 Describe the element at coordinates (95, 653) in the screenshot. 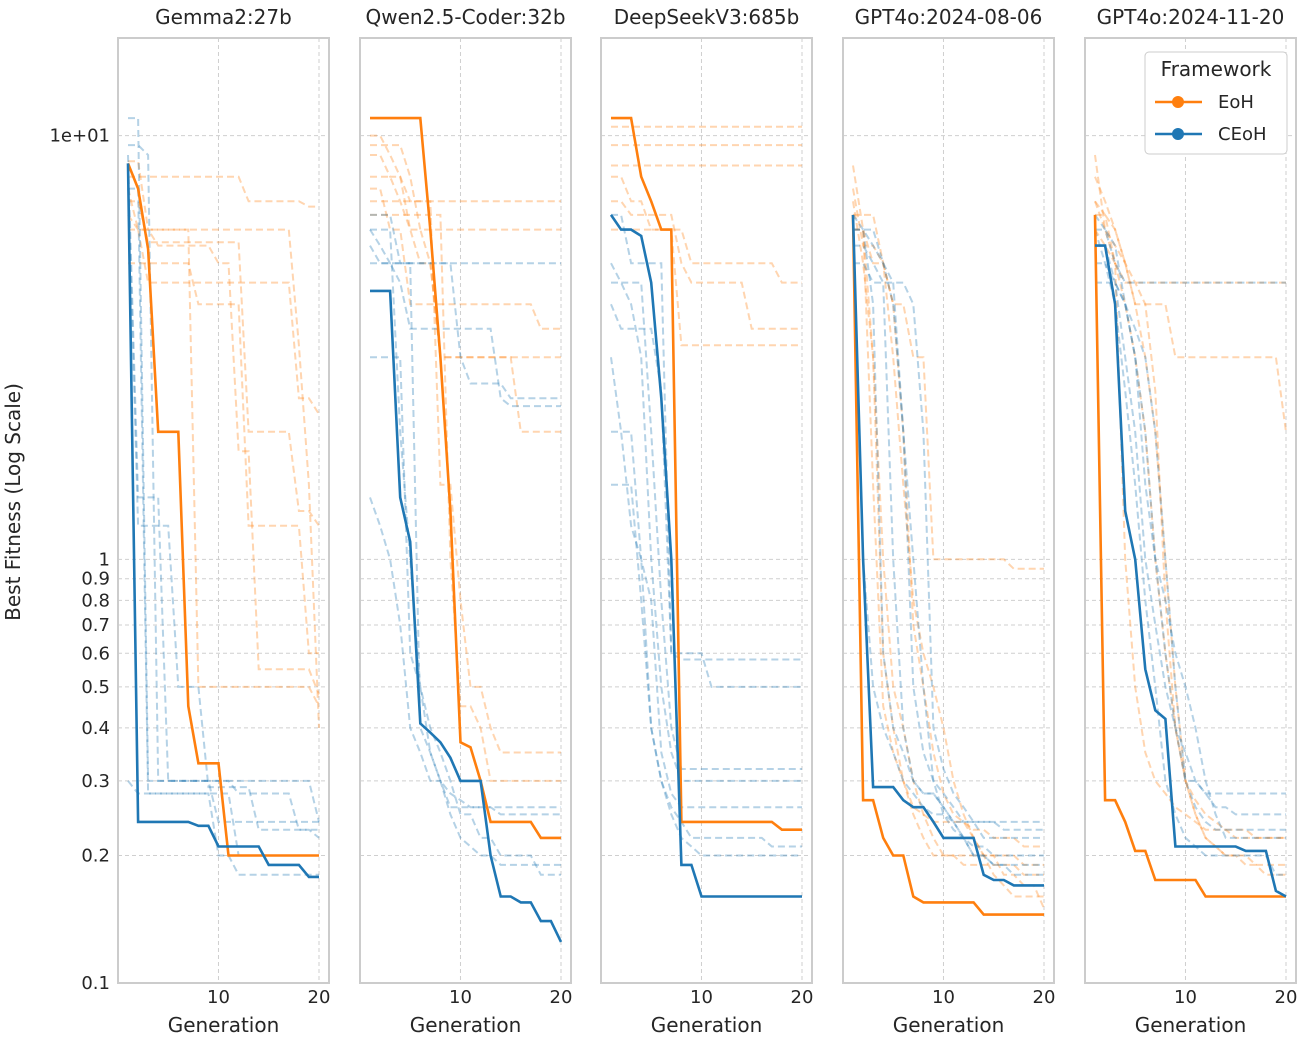

I see `y-tick-label: 0.6` at that location.